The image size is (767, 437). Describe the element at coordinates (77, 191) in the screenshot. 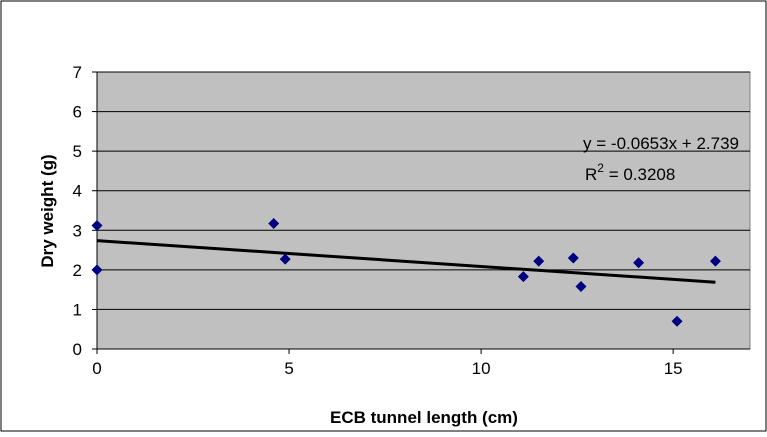

I see `y-tick-label: 4` at that location.